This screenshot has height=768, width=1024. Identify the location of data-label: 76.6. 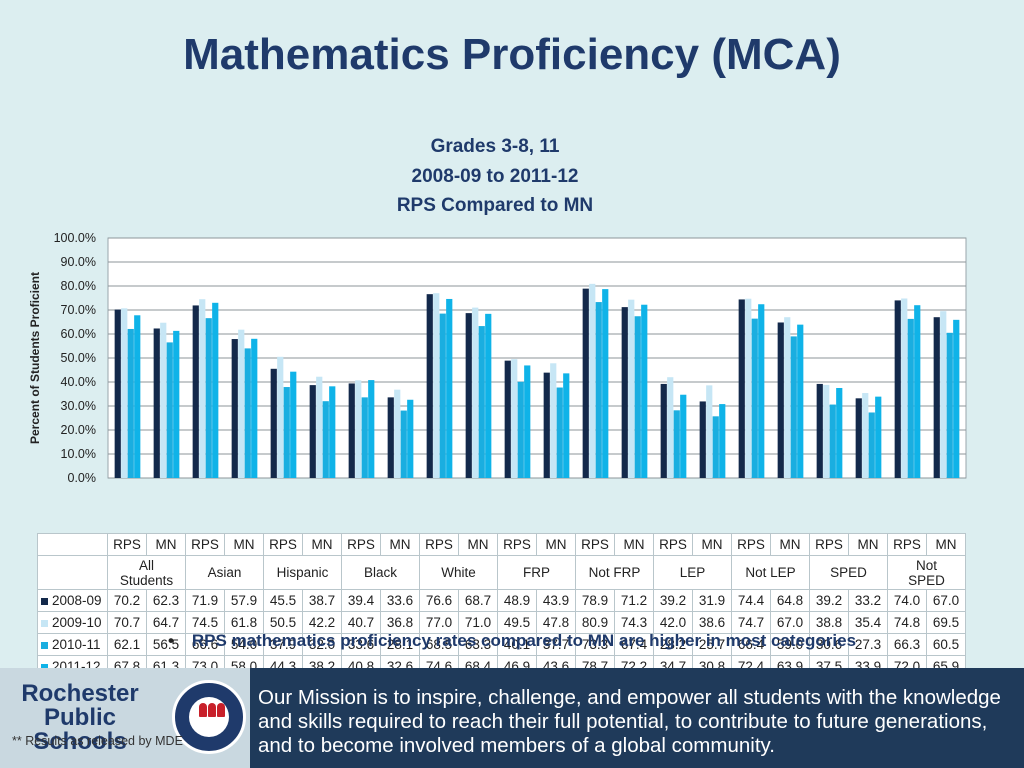
(439, 600).